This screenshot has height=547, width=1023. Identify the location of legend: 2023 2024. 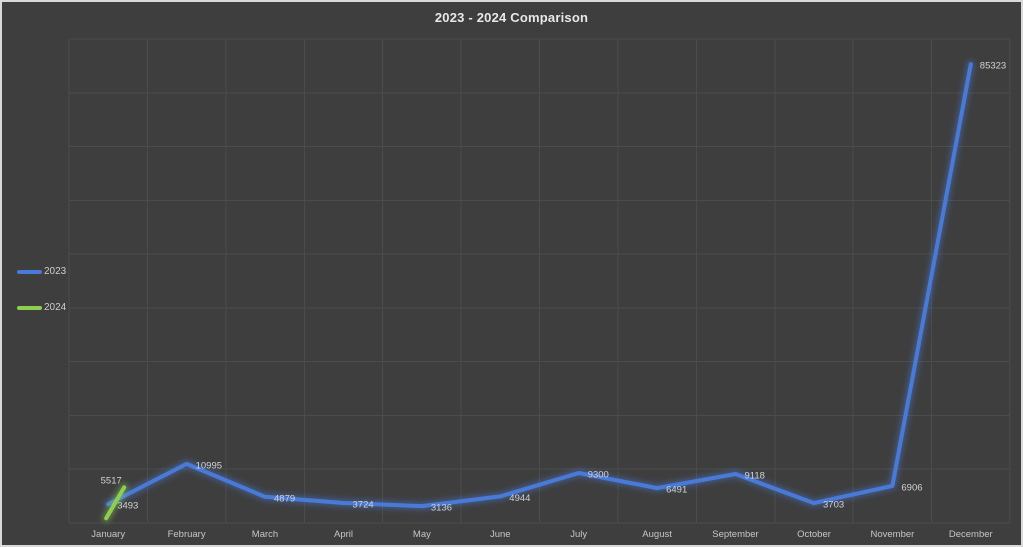
(41, 289).